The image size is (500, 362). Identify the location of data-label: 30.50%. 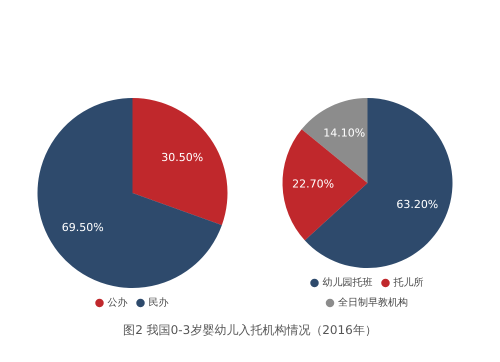
(182, 157).